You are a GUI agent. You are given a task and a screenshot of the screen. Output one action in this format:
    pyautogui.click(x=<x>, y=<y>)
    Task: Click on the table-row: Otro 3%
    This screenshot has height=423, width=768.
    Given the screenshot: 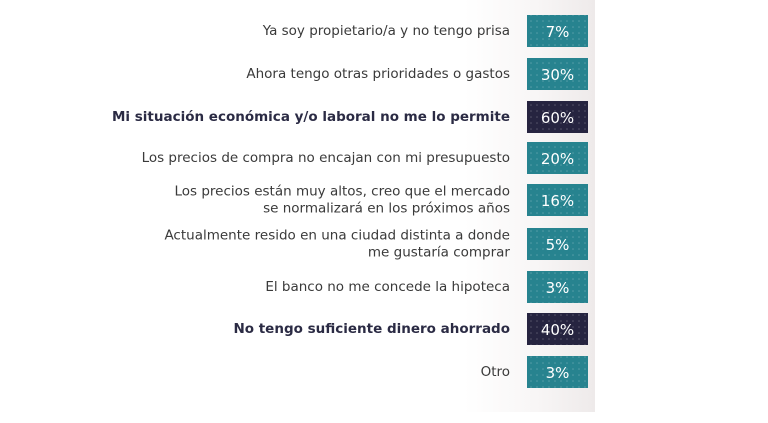 What is the action you would take?
    pyautogui.click(x=534, y=372)
    